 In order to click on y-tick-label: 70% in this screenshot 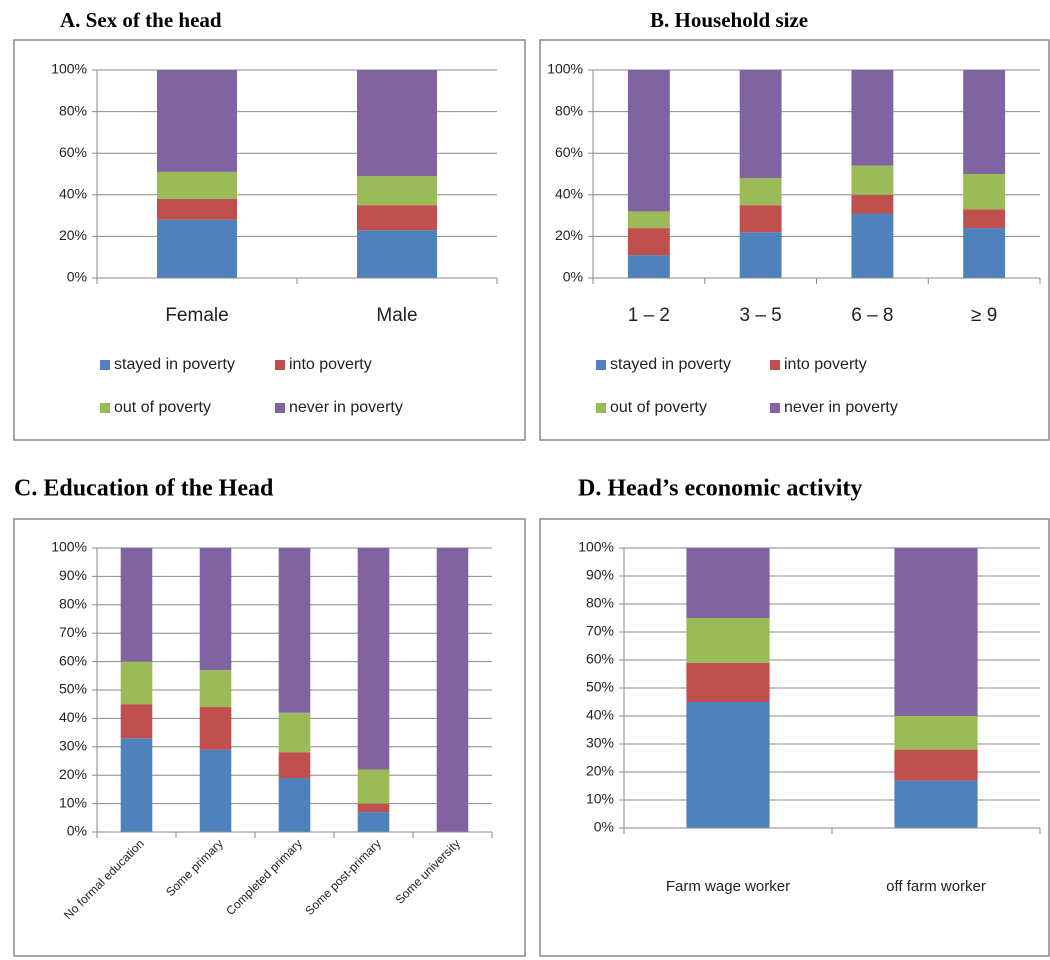, I will do `click(73, 632)`.